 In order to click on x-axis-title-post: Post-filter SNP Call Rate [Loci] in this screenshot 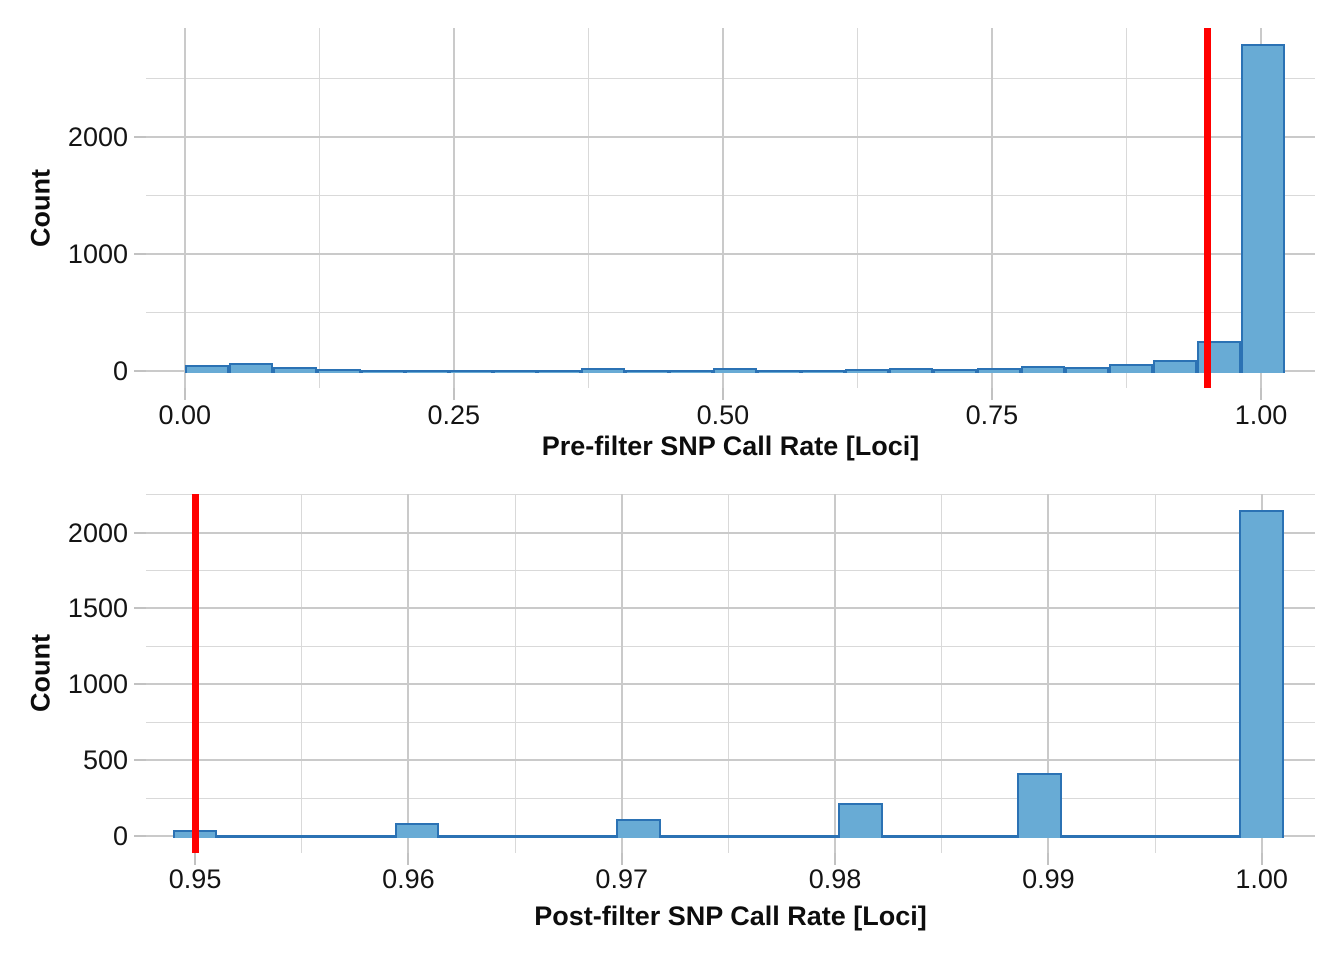, I will do `click(730, 916)`.